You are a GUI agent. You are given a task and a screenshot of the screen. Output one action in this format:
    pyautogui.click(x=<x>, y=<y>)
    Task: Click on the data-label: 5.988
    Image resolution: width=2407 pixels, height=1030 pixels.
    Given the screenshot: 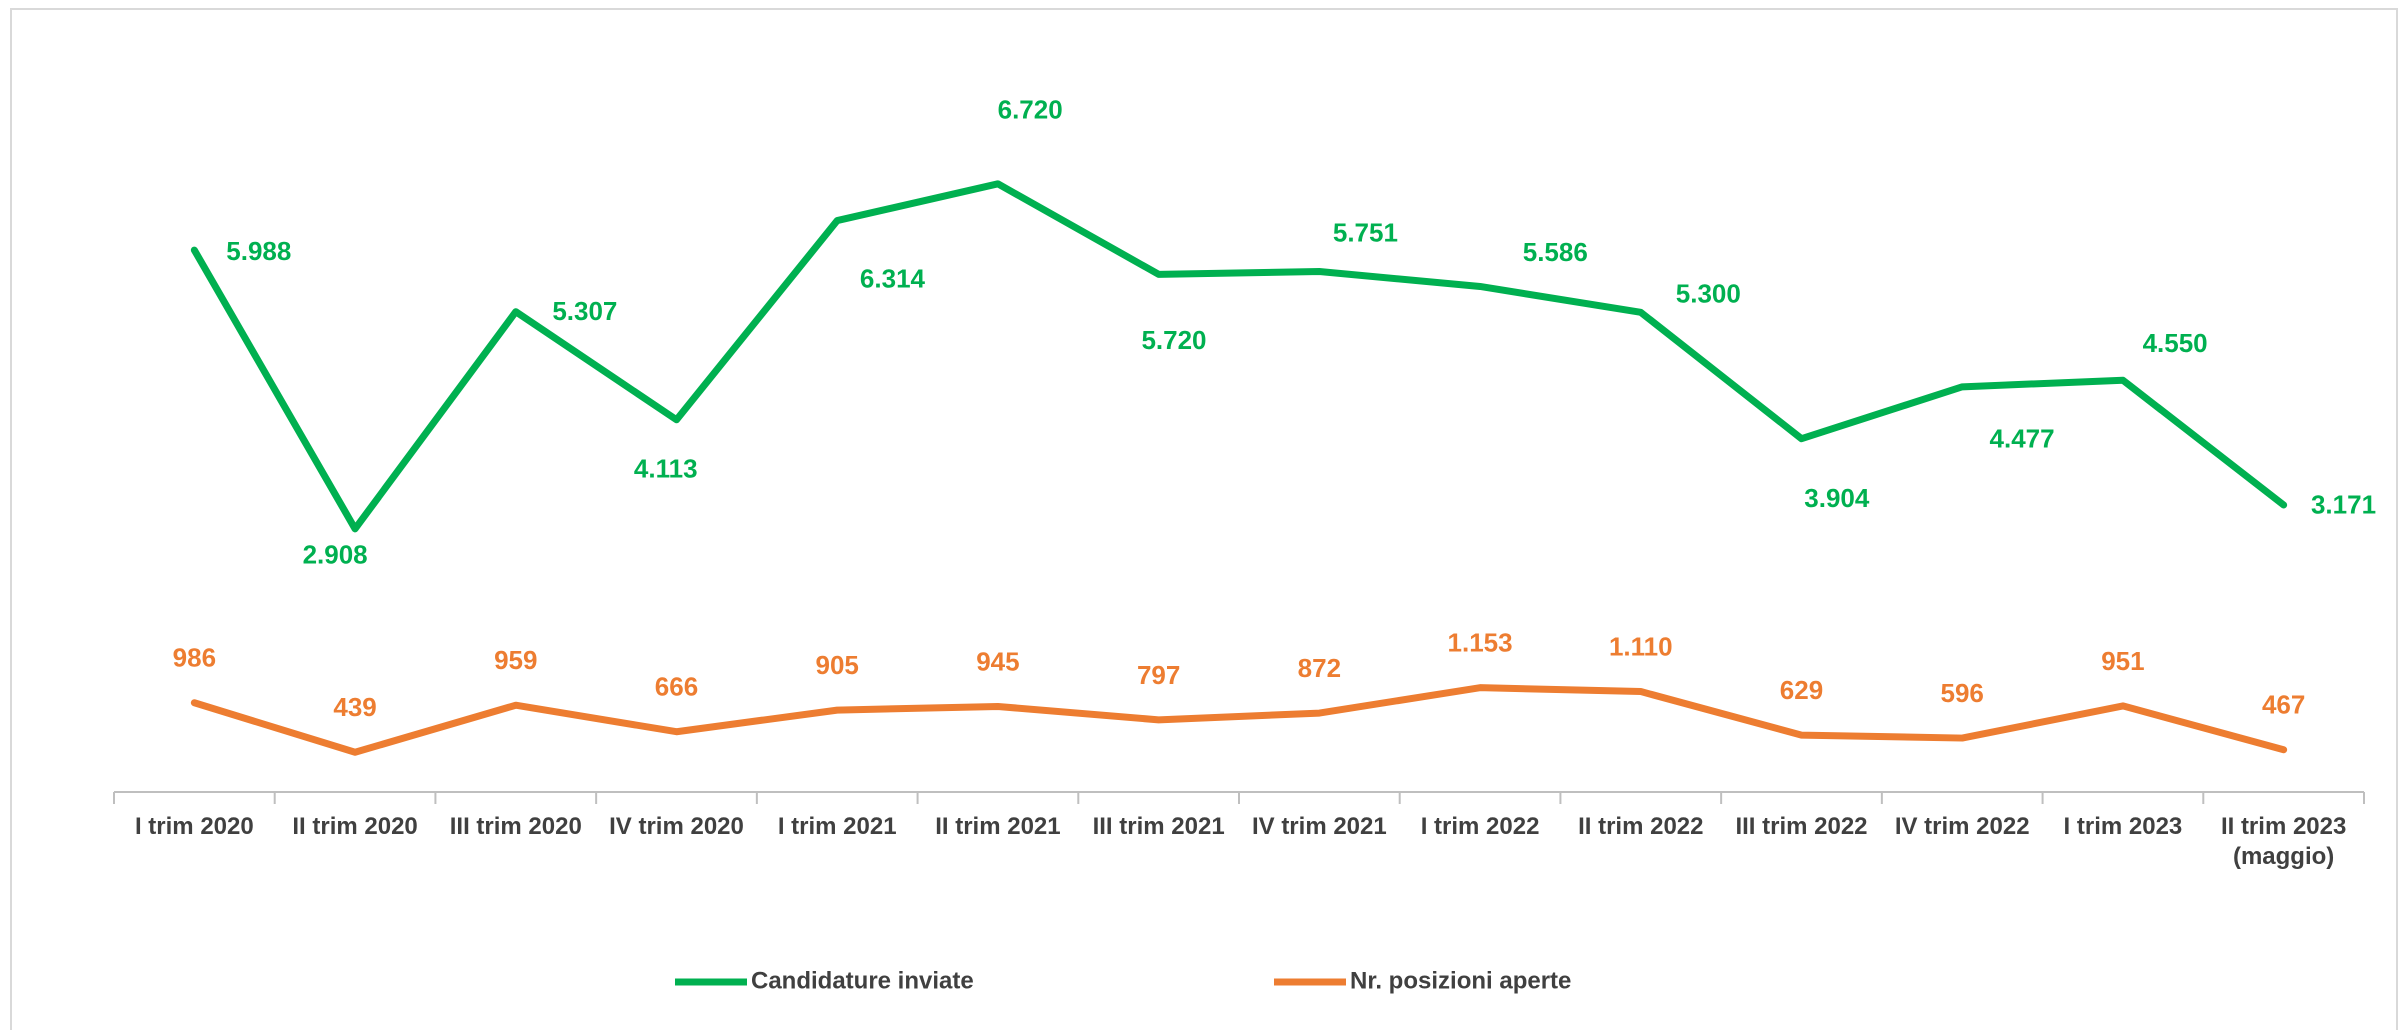 What is the action you would take?
    pyautogui.click(x=258, y=251)
    